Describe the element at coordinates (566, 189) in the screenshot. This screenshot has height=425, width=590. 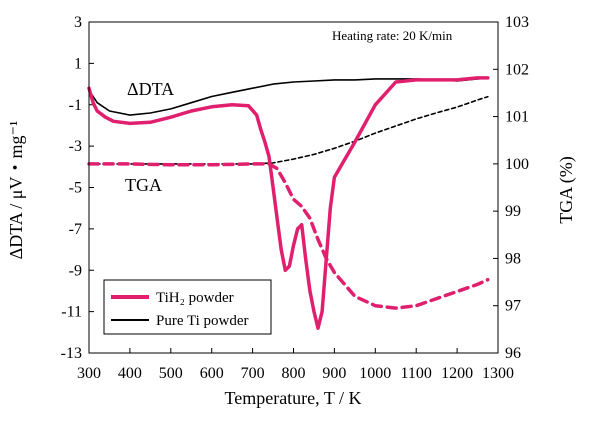
I see `y-axis-right-title: TGA (%)` at that location.